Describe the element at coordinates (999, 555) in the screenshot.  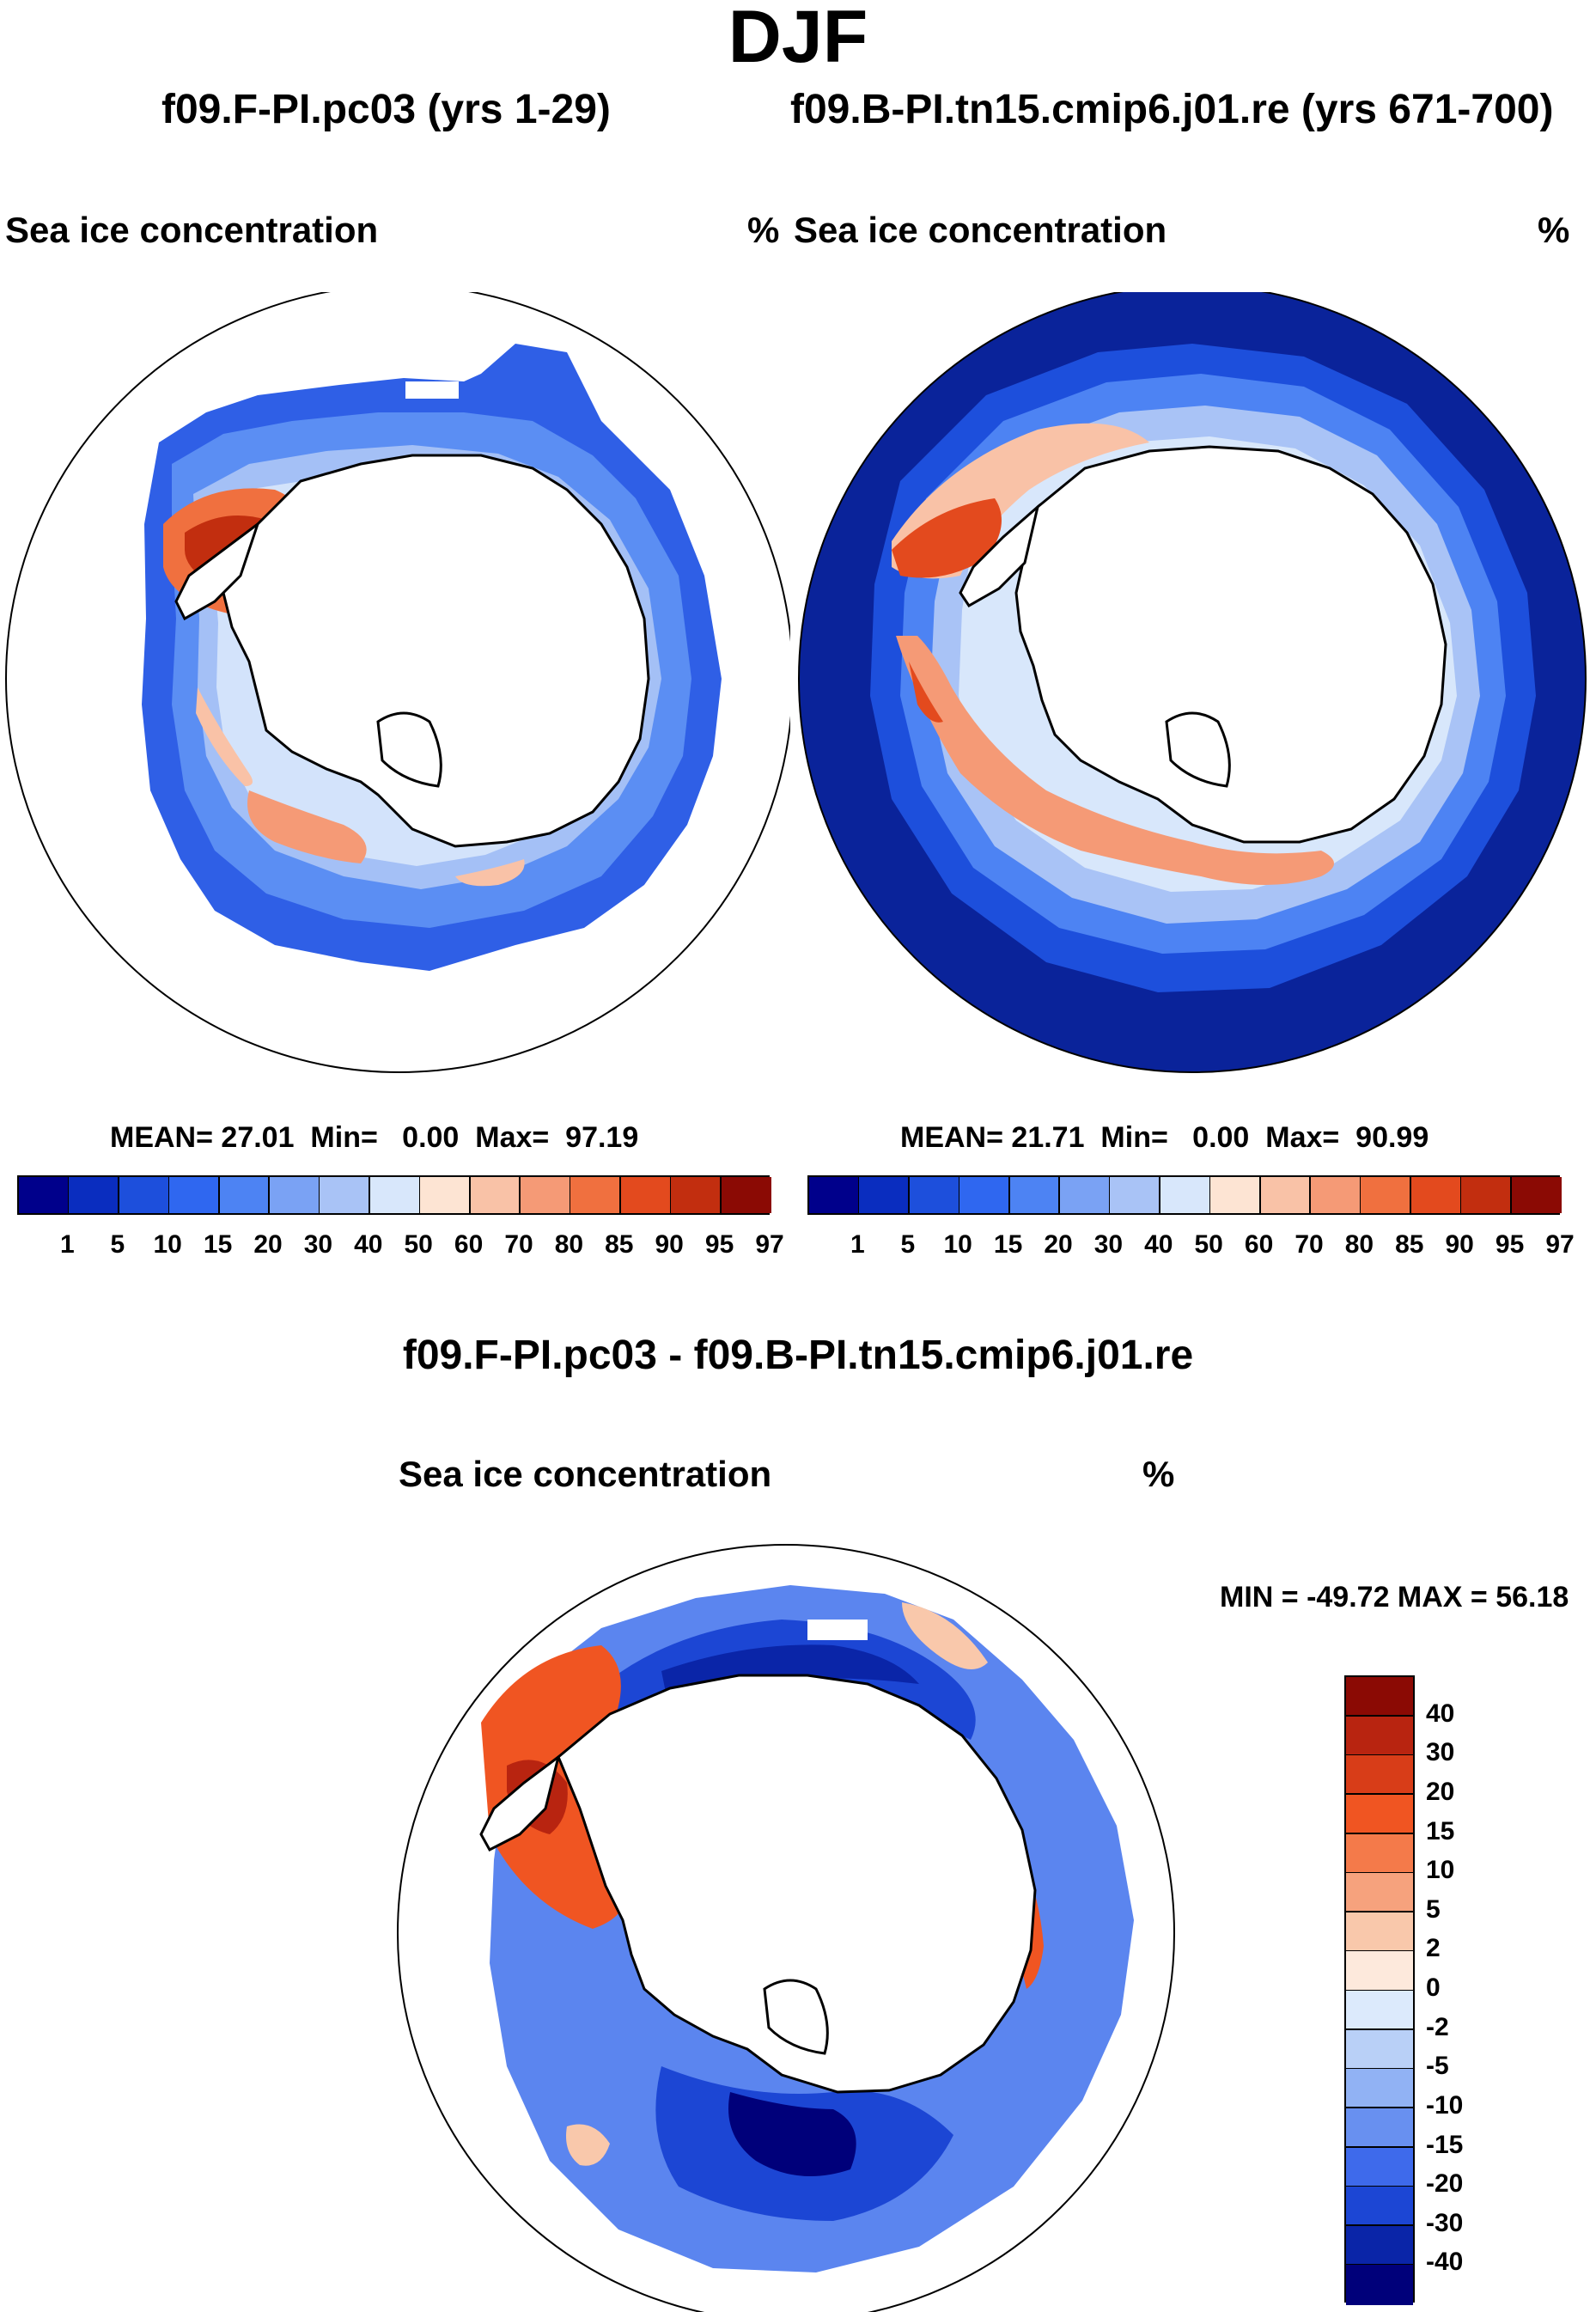
I see `right-peninsula` at that location.